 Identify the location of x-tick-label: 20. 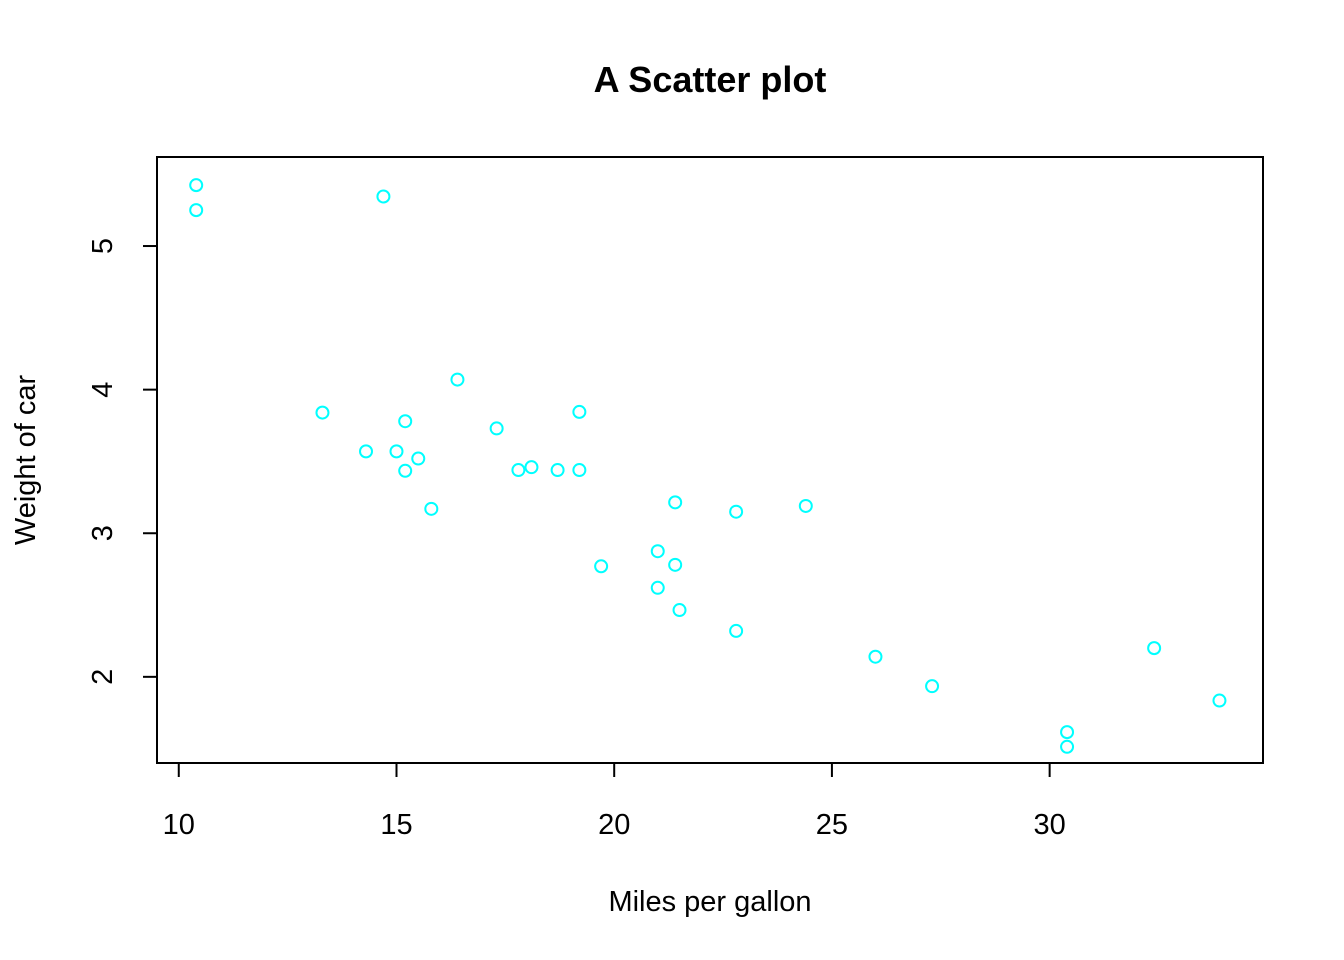
(614, 825).